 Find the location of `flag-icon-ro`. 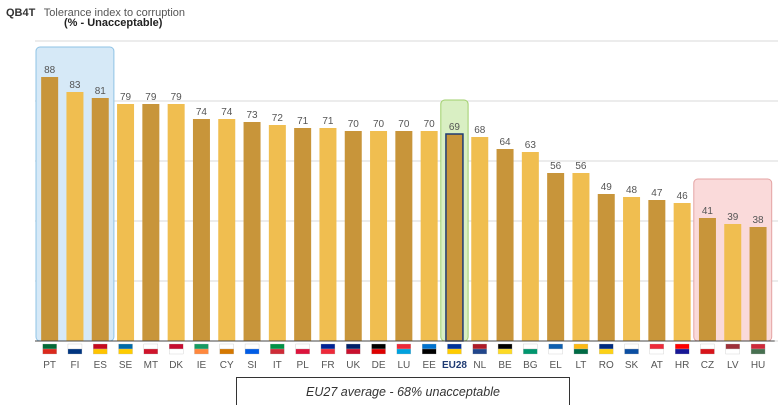

flag-icon-ro is located at coordinates (606, 349).